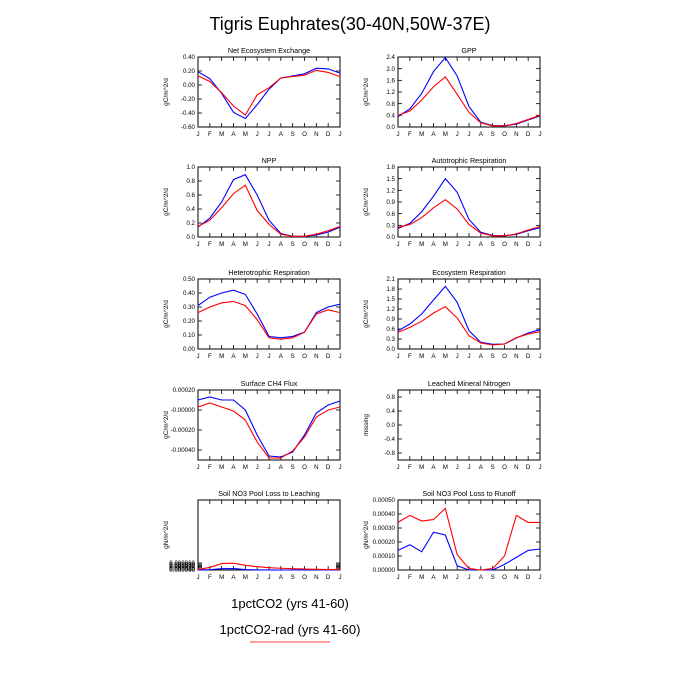  Describe the element at coordinates (390, 81) in the screenshot. I see `y-tick-label: 1.6` at that location.